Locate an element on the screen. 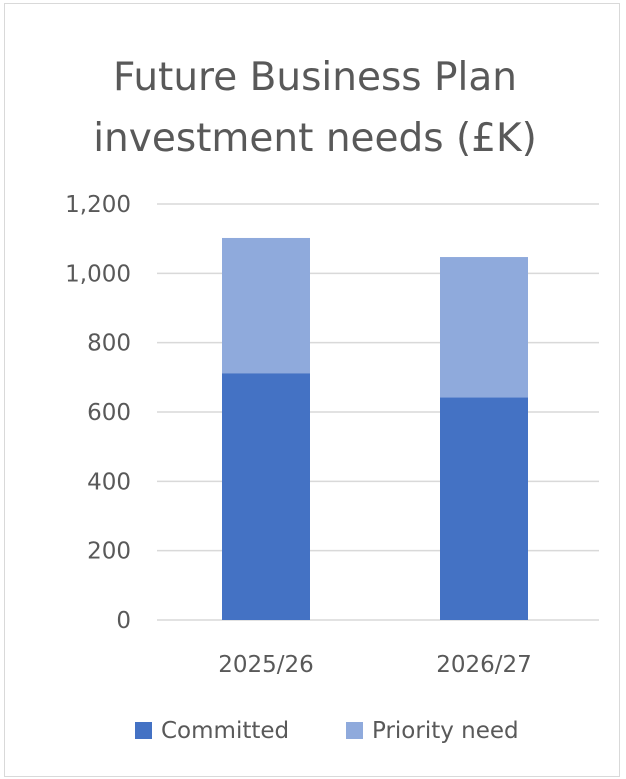 The width and height of the screenshot is (626, 779). y-tick-label: 200 is located at coordinates (109, 552).